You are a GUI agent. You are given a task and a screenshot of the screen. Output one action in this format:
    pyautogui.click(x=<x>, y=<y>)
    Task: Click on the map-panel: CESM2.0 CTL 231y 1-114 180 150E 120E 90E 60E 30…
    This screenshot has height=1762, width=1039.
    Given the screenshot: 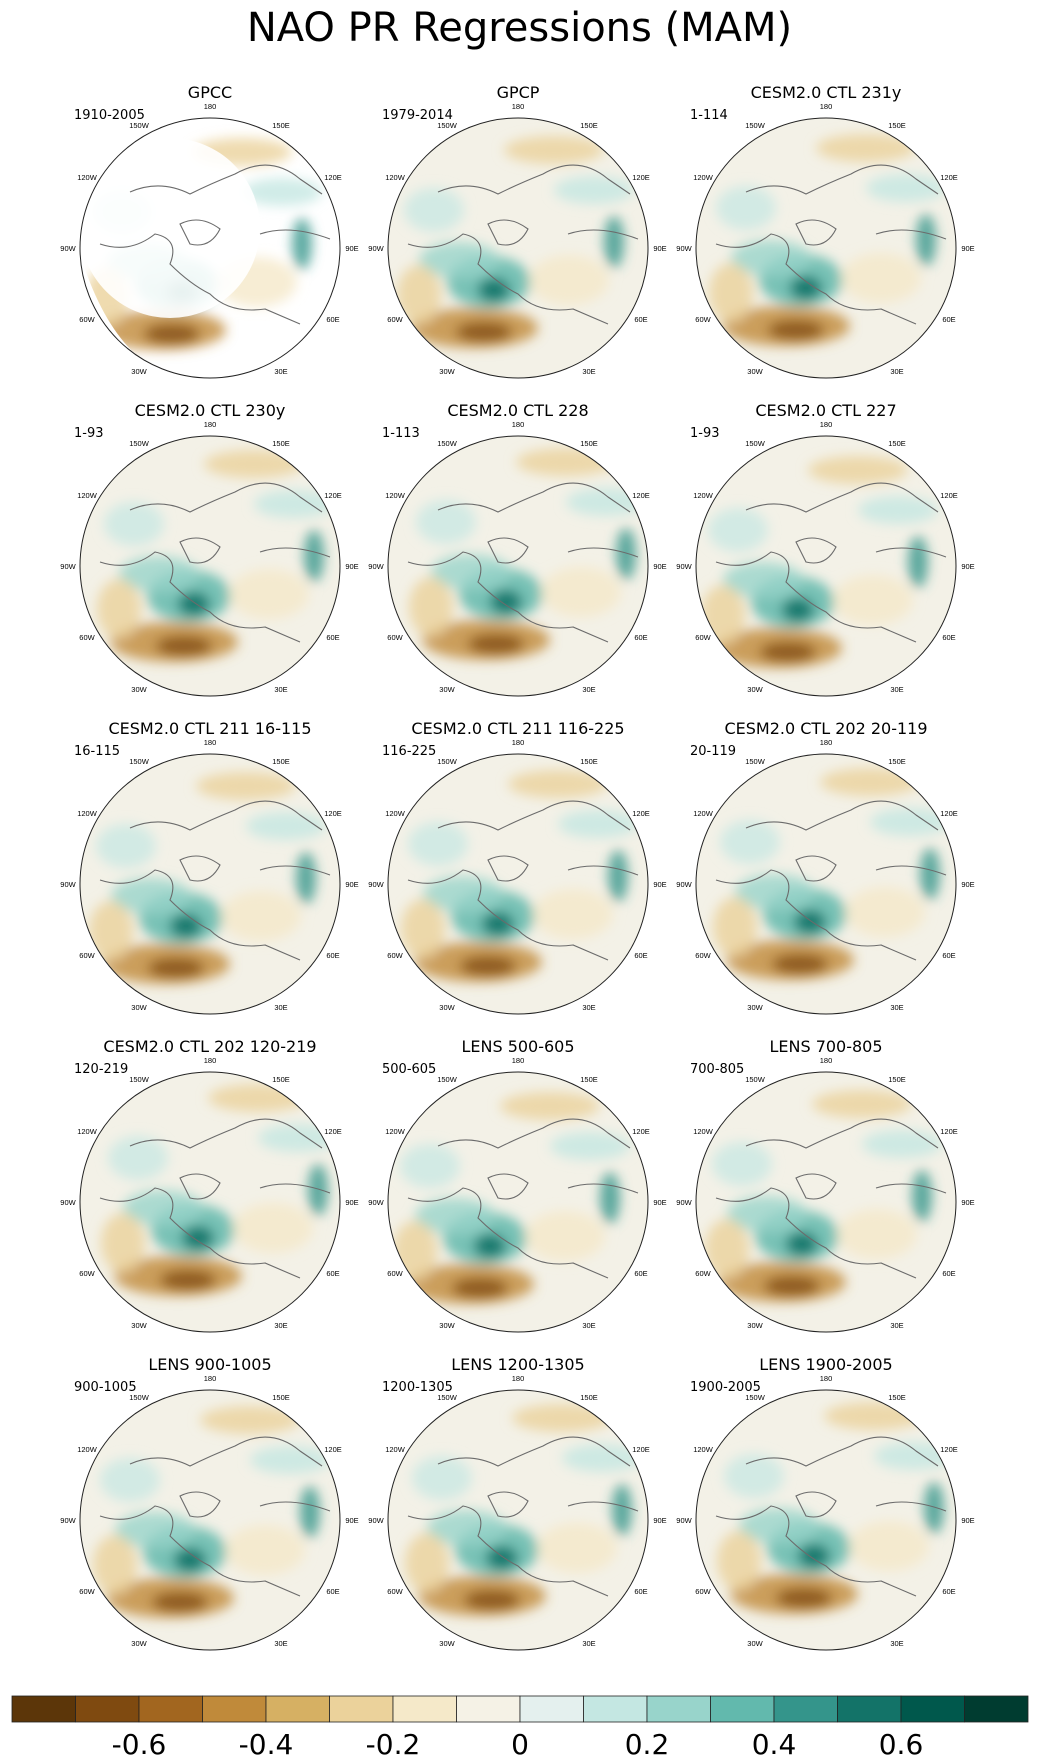 What is the action you would take?
    pyautogui.click(x=826, y=234)
    